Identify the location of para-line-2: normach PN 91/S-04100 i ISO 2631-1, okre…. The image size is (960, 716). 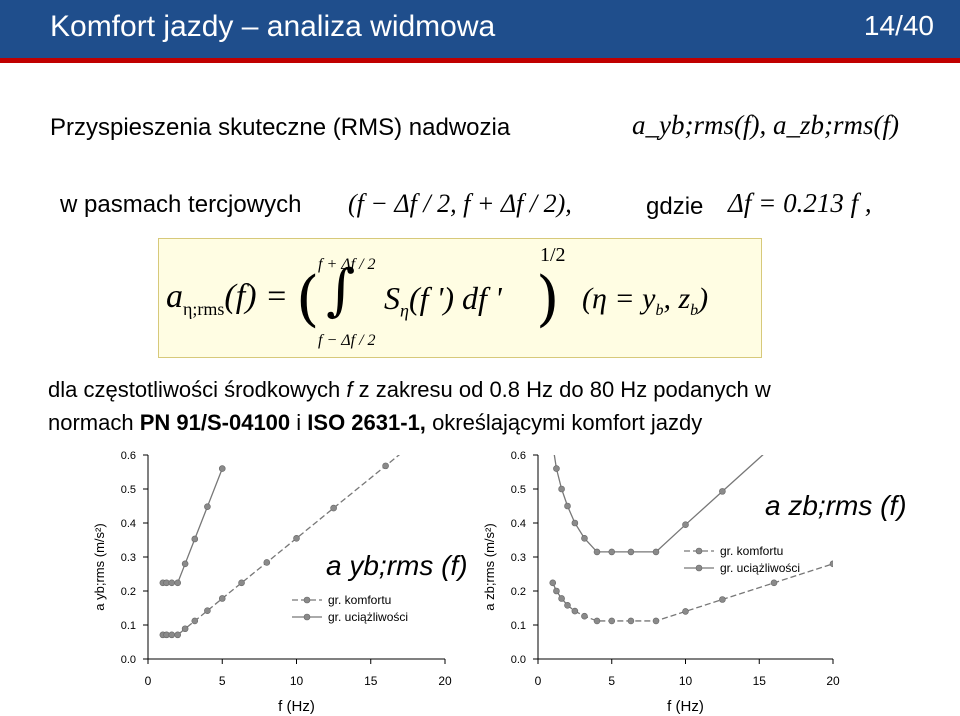
(375, 422).